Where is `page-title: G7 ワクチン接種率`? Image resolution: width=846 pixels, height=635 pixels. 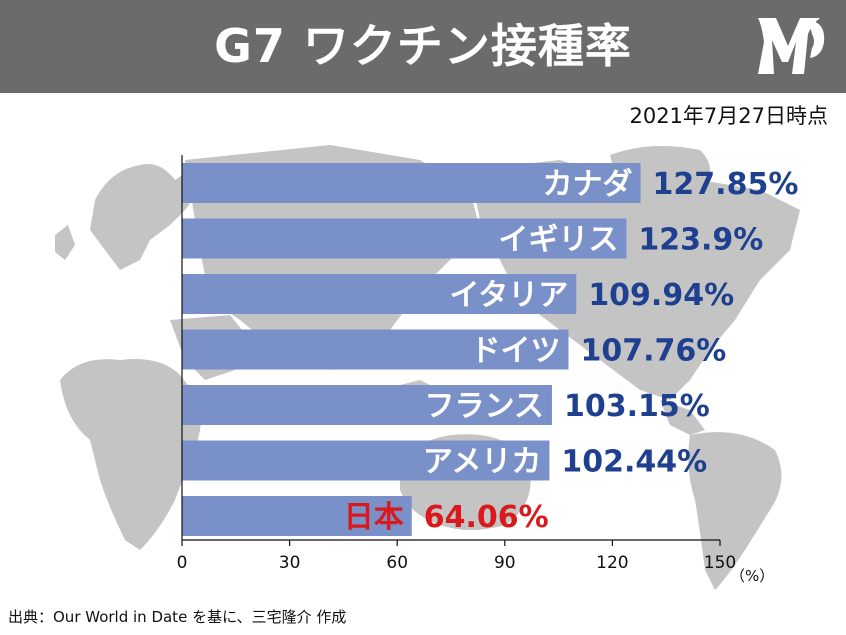
page-title: G7 ワクチン接種率 is located at coordinates (423, 46).